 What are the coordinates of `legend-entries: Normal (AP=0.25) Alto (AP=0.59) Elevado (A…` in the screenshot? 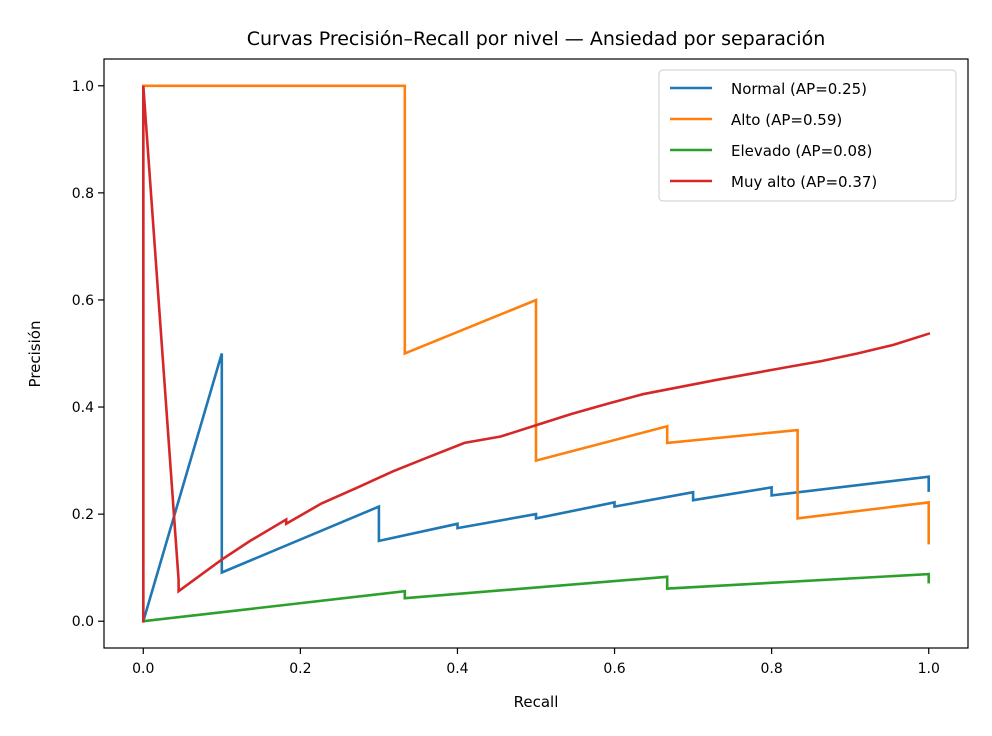 It's located at (773, 135).